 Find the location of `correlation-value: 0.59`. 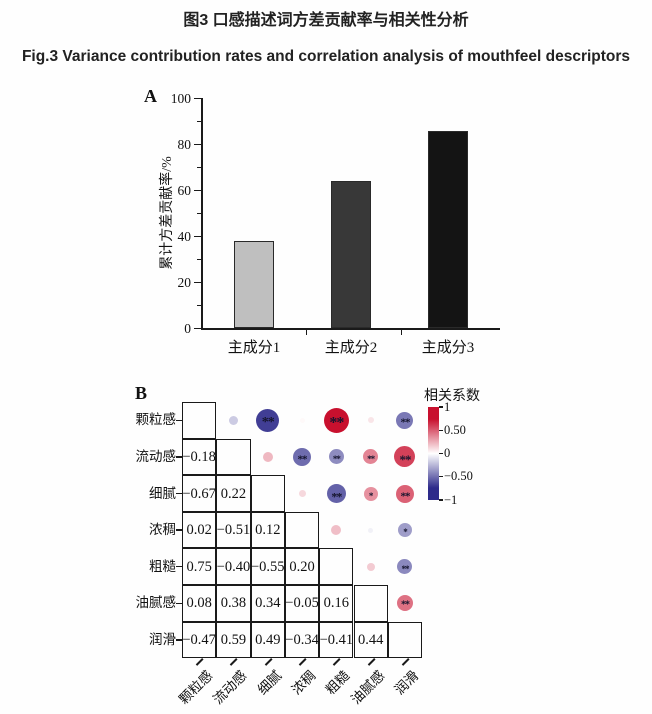

correlation-value: 0.59 is located at coordinates (233, 639).